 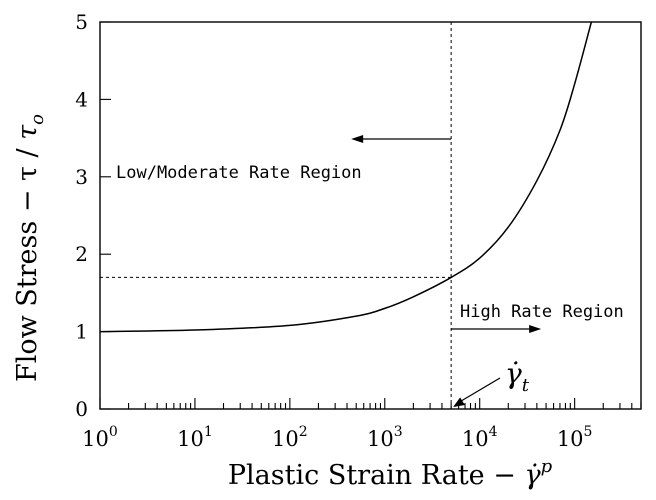 What do you see at coordinates (81, 254) in the screenshot?
I see `y-tick-label: 2` at bounding box center [81, 254].